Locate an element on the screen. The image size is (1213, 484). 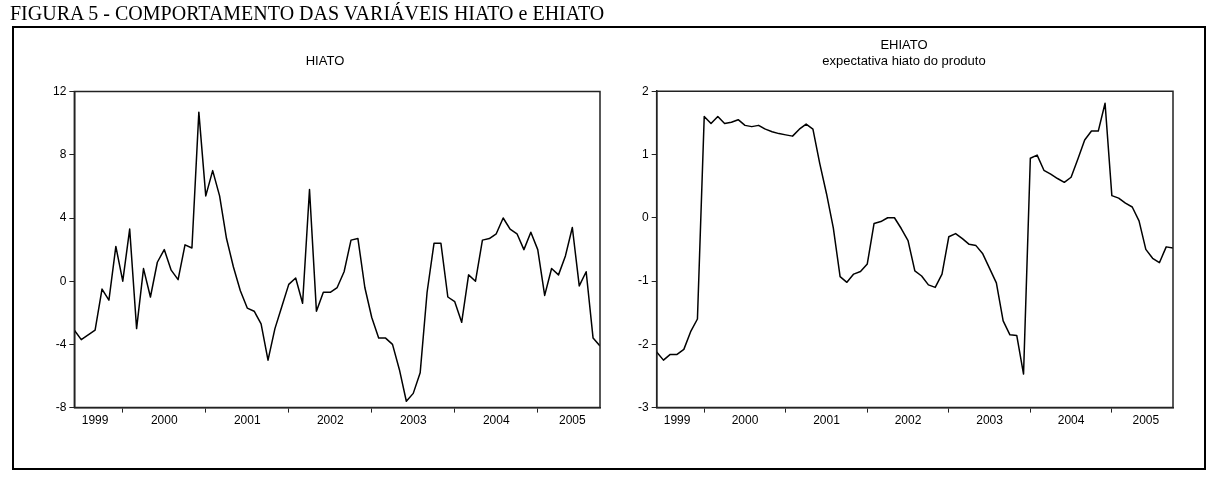
y-tick-label: -1 is located at coordinates (643, 280).